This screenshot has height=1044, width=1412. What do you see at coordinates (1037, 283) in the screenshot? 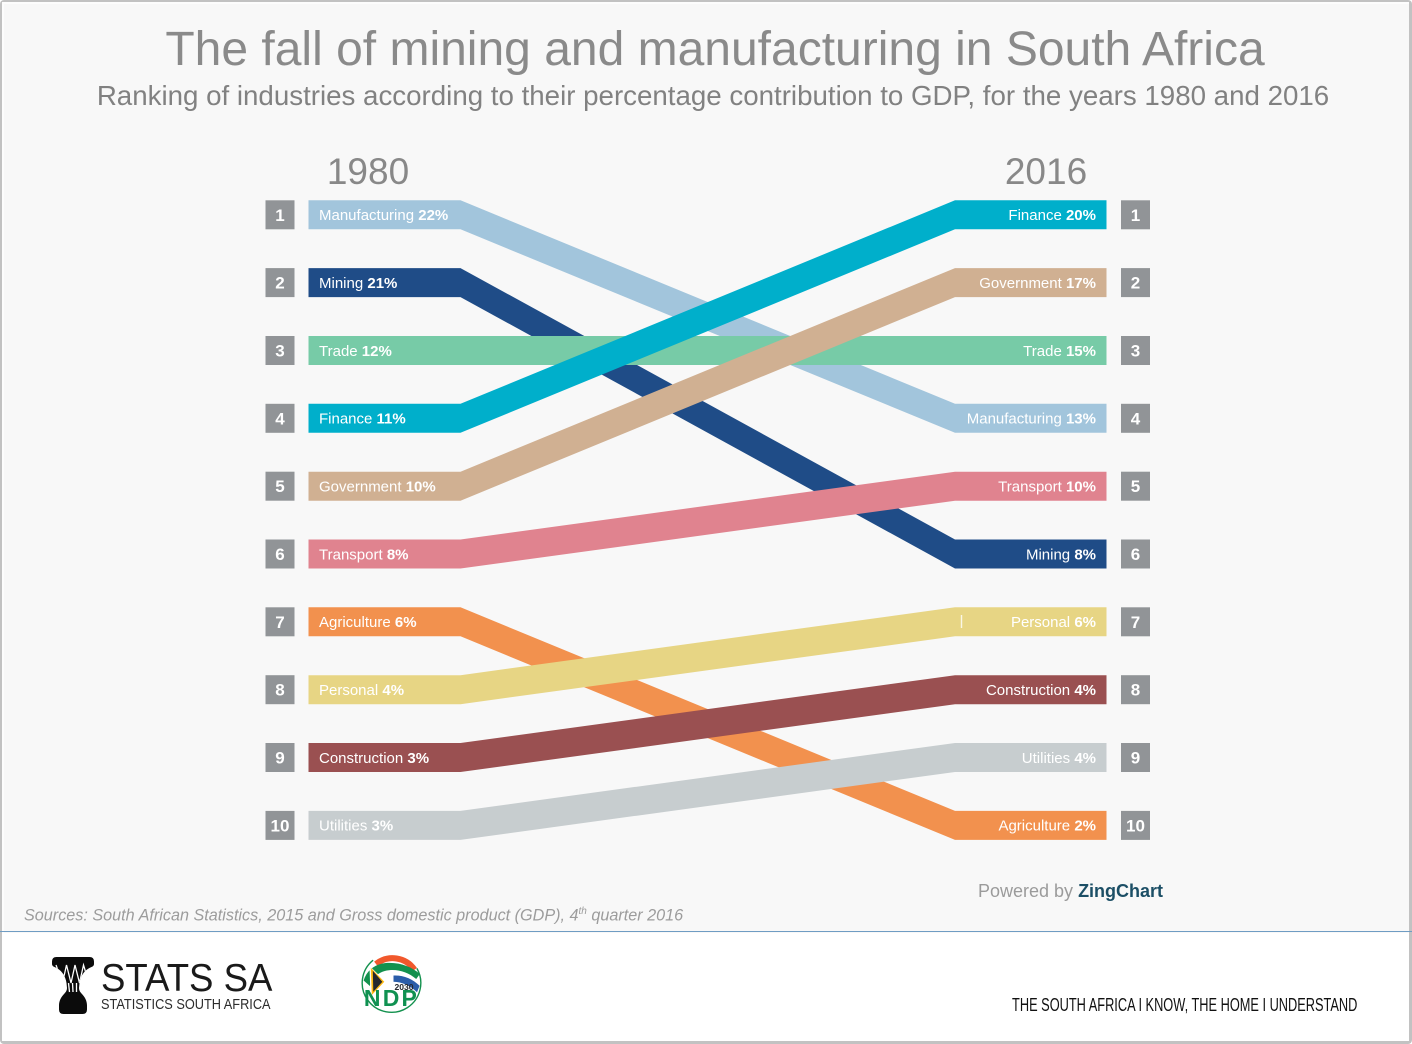
I see `svg-text: Government 17%` at bounding box center [1037, 283].